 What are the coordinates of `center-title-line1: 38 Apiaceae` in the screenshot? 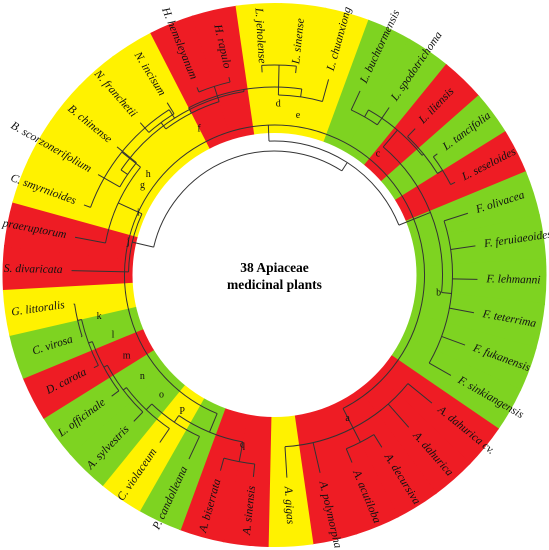 It's located at (274, 267).